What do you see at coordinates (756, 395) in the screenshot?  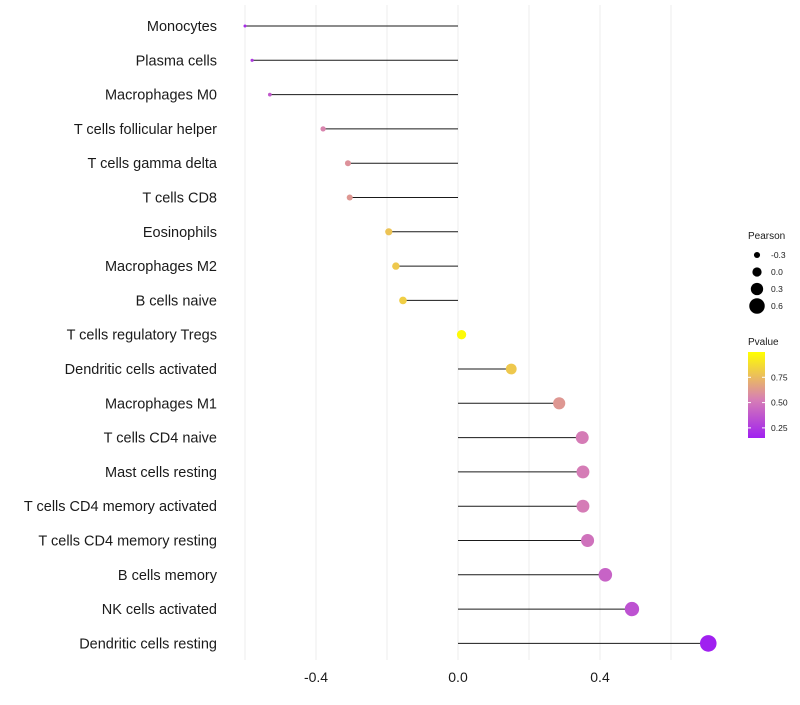 I see `color-bar` at bounding box center [756, 395].